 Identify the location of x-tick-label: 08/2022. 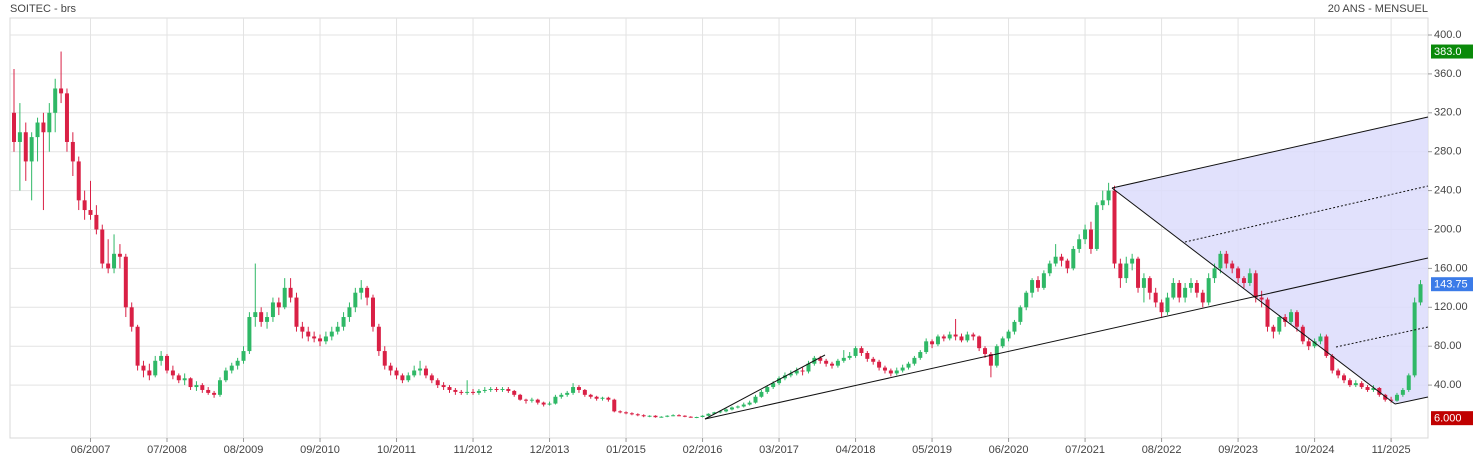
(1162, 450).